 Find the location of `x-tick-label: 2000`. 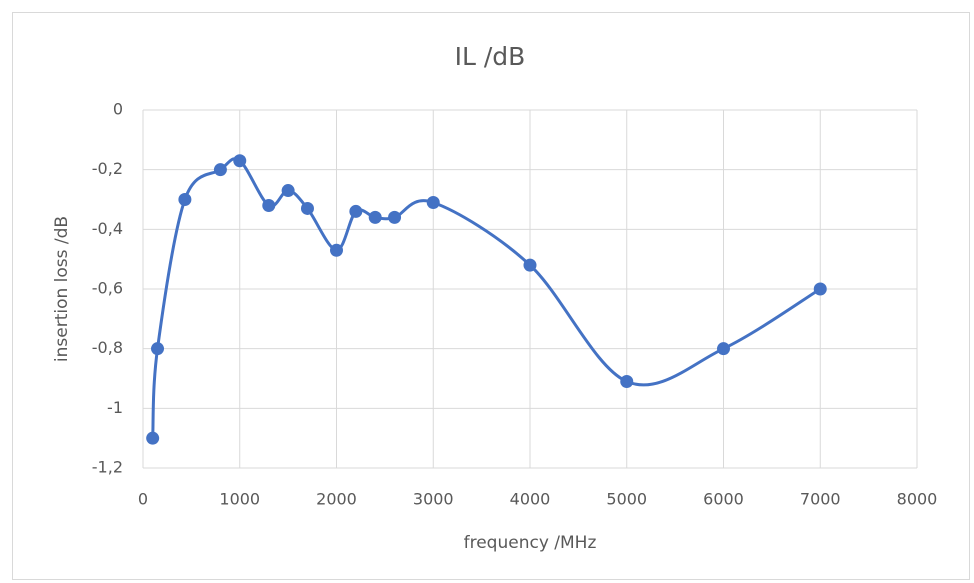

x-tick-label: 2000 is located at coordinates (336, 499).